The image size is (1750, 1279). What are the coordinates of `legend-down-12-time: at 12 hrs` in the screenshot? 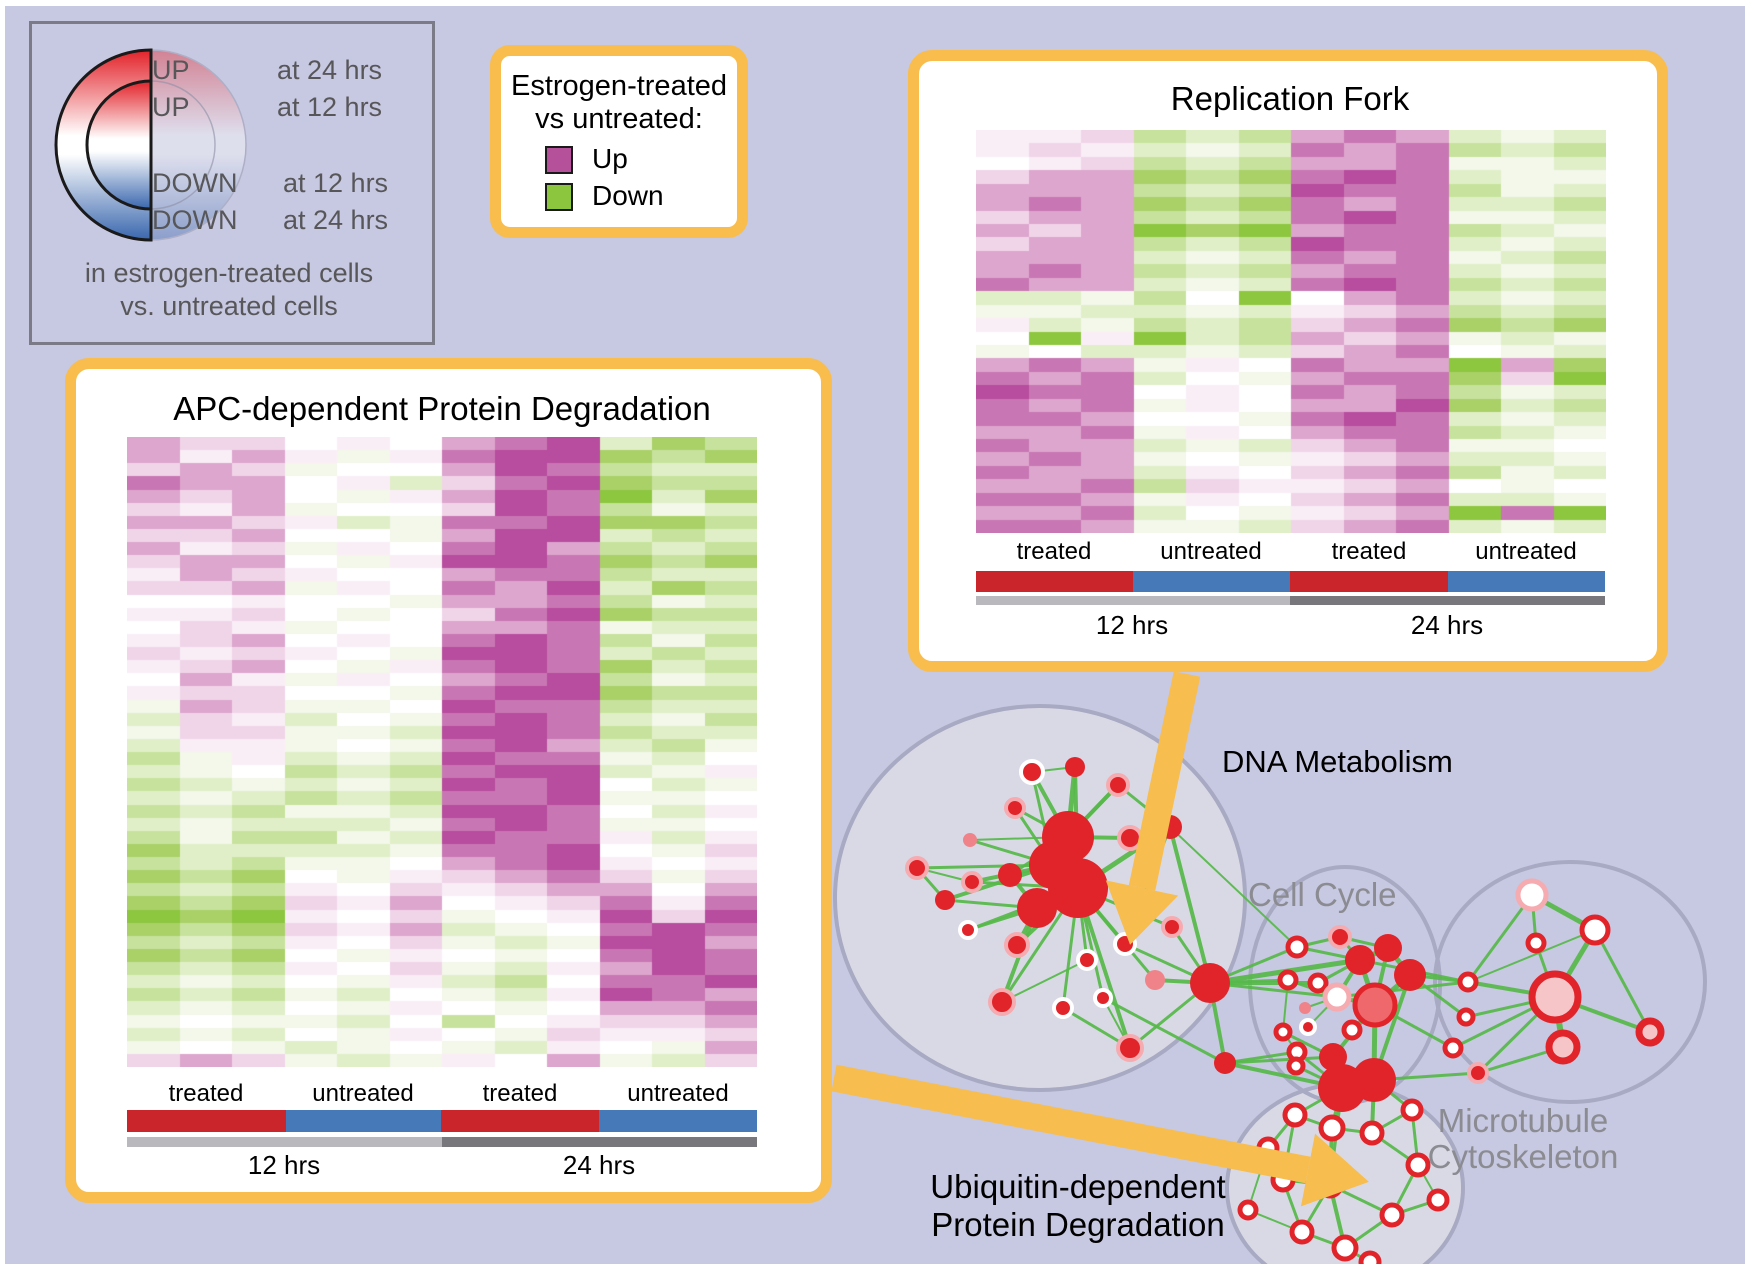 It's located at (336, 183).